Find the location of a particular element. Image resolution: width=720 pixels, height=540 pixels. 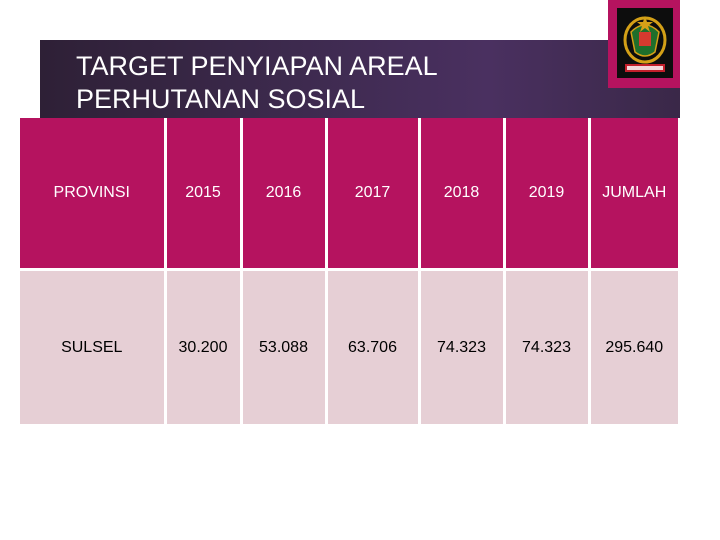

cell-provinsi: SULSEL is located at coordinates (93, 346).